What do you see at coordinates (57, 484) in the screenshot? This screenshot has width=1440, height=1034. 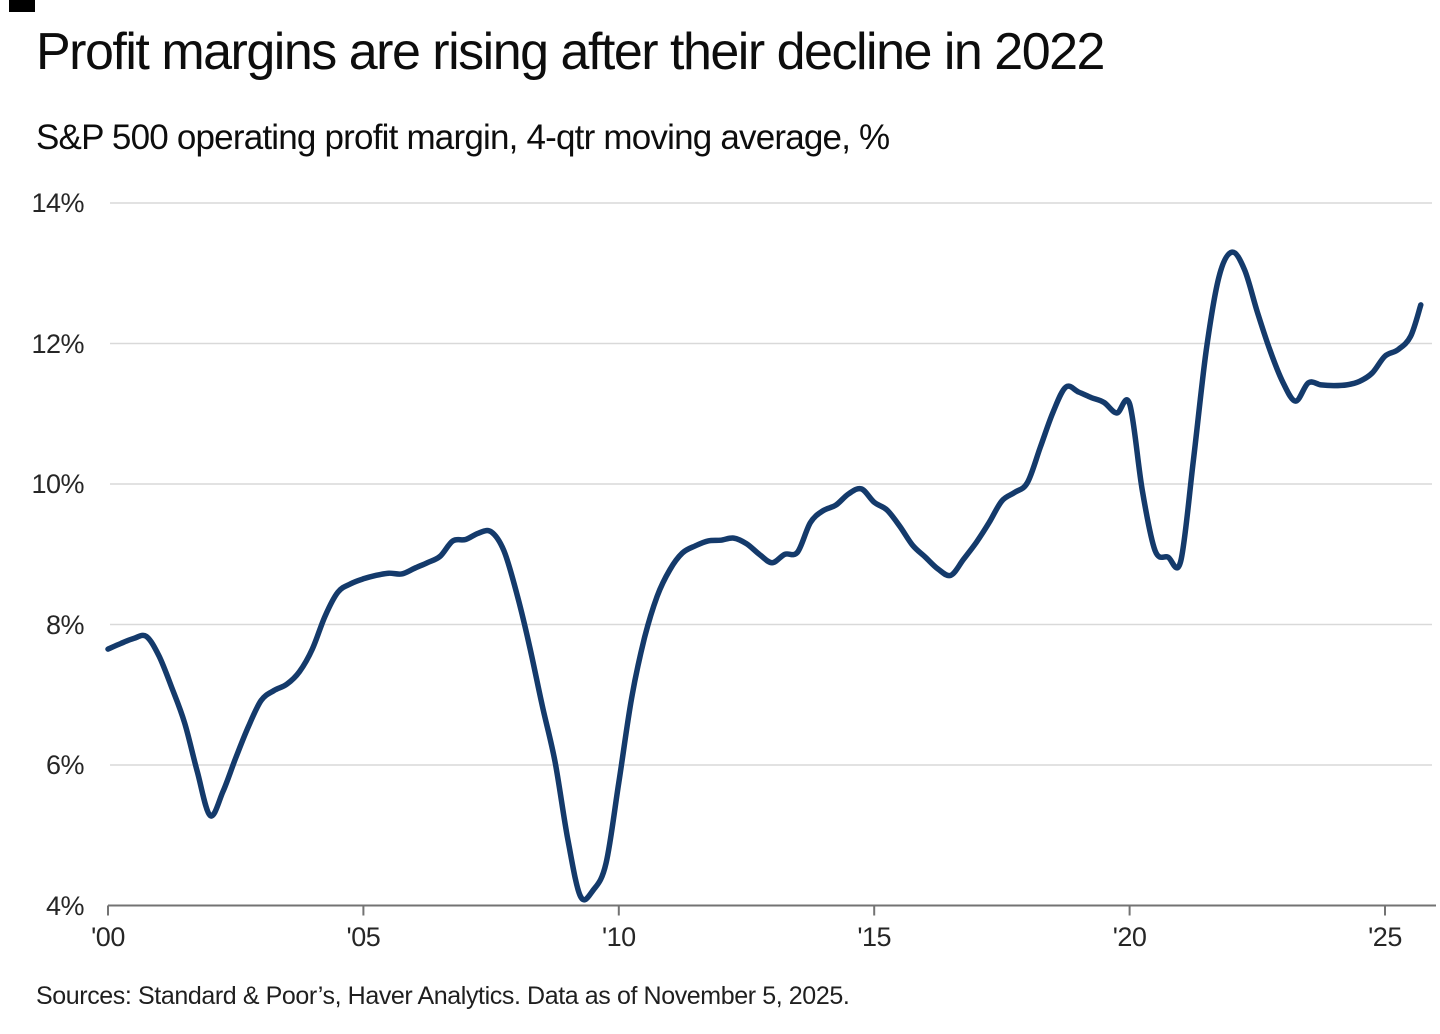 I see `y-axis-label: 10%` at bounding box center [57, 484].